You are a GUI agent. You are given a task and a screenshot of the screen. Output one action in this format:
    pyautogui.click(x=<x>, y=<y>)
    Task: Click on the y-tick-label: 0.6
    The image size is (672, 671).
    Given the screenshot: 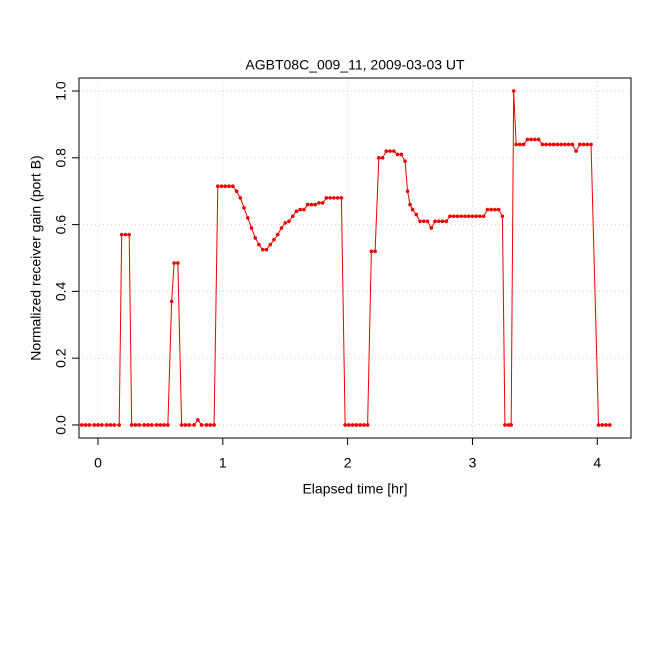 What is the action you would take?
    pyautogui.click(x=61, y=225)
    